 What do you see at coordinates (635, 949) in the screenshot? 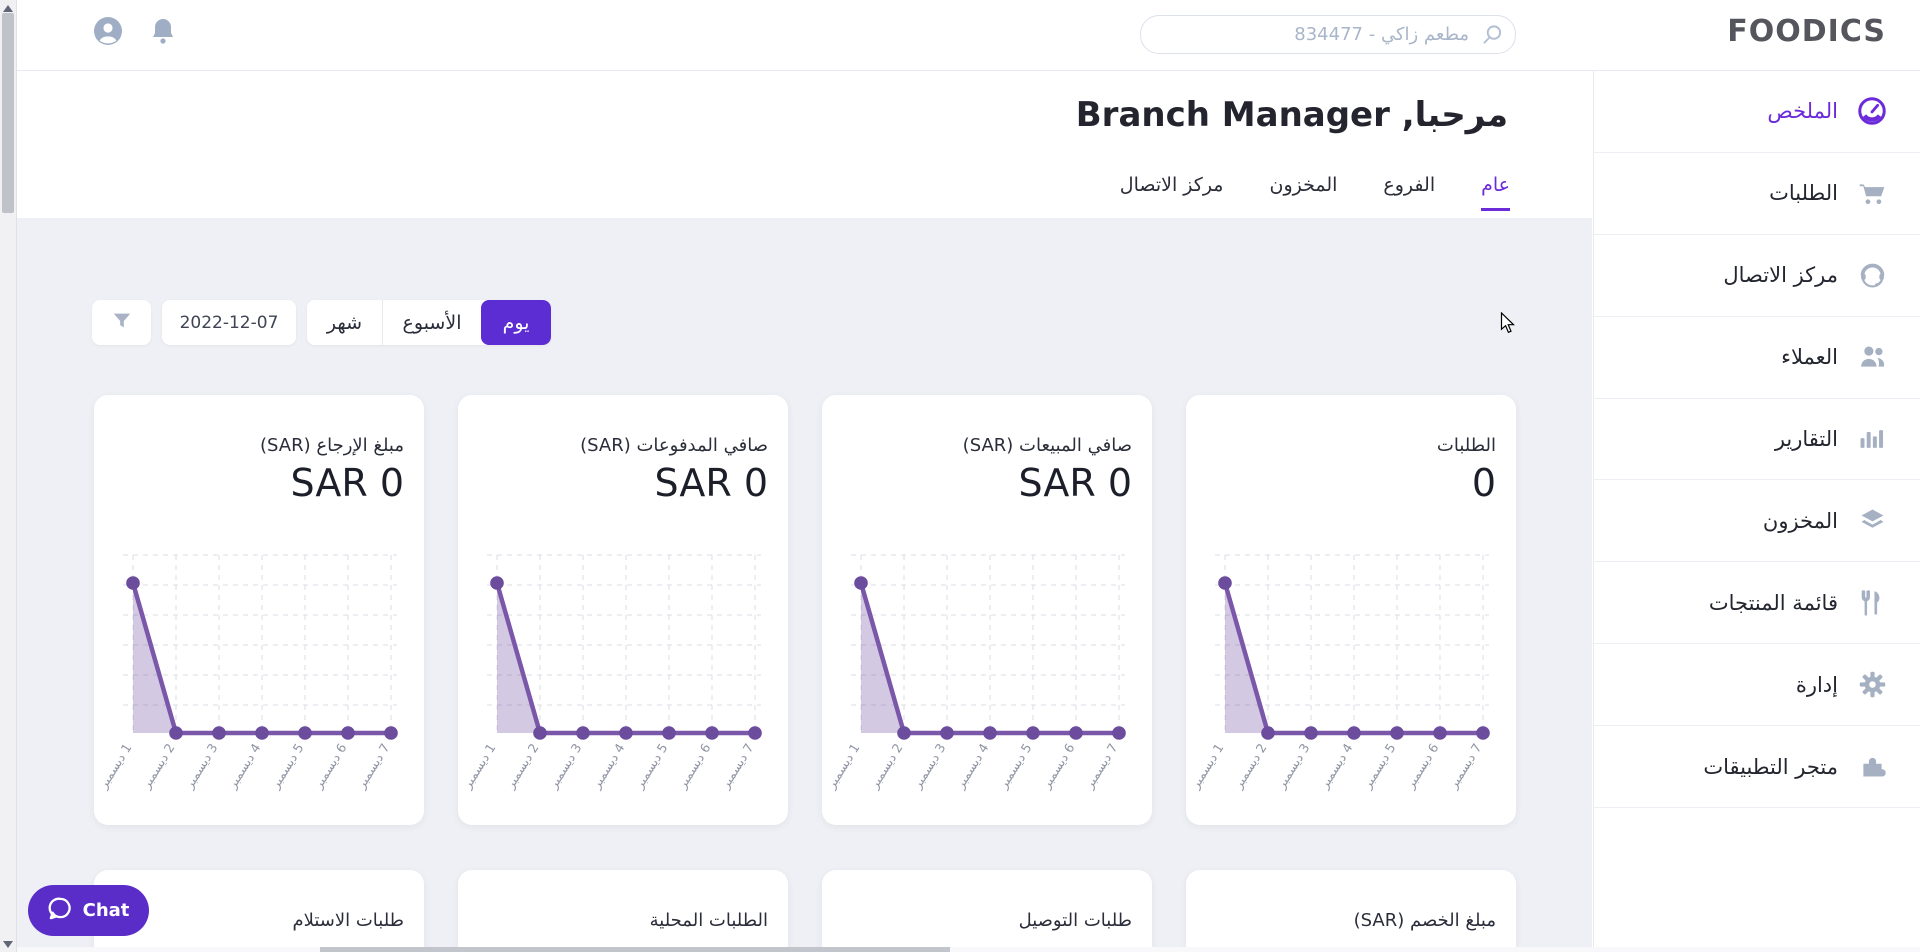
I see `horizontal-scrollbar-thumb` at bounding box center [635, 949].